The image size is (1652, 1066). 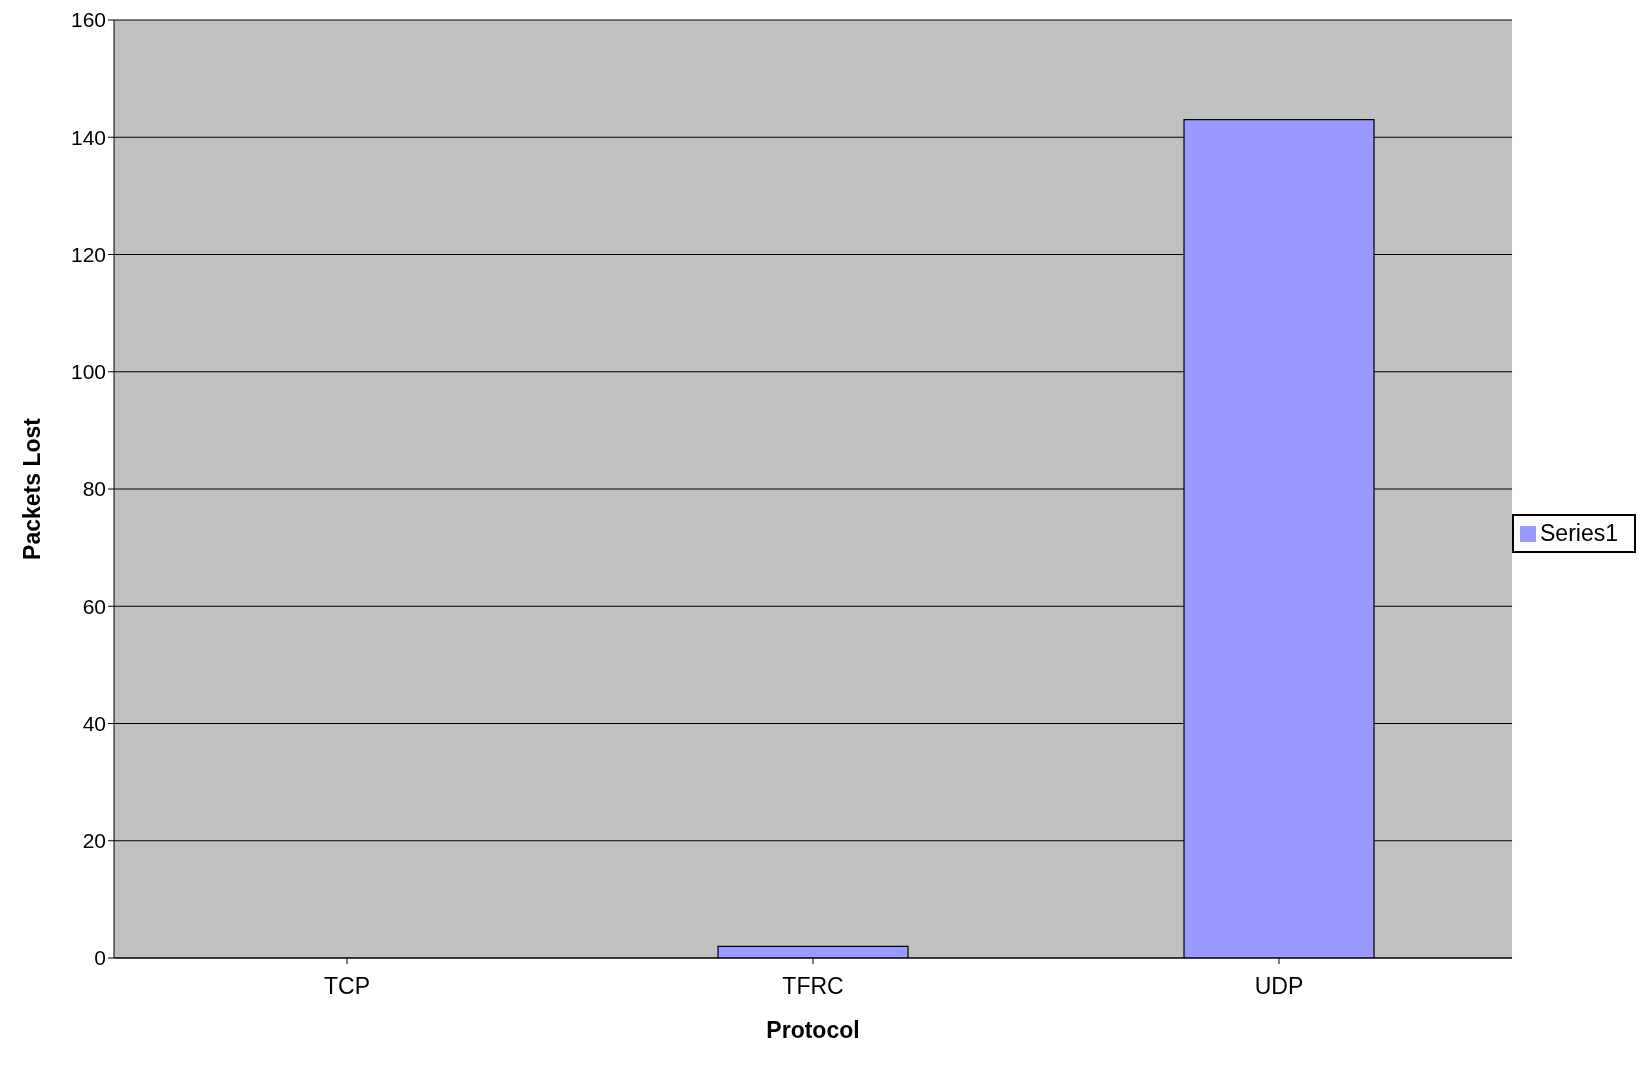 What do you see at coordinates (347, 986) in the screenshot?
I see `x-tick-label: TCP` at bounding box center [347, 986].